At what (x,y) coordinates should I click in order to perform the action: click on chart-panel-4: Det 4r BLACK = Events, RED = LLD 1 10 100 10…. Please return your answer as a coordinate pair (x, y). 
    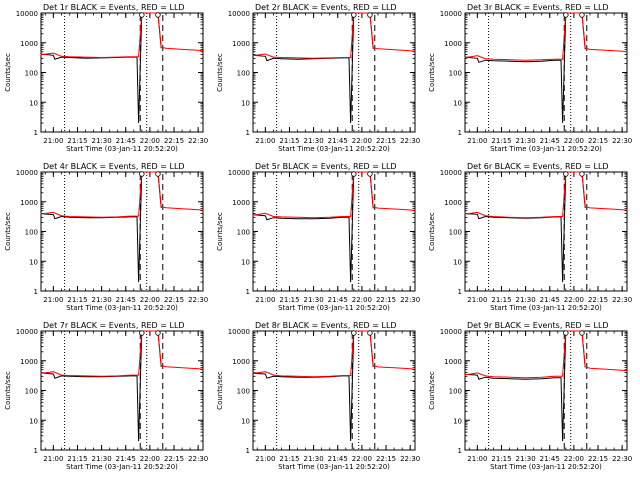
    Looking at the image, I should click on (106, 237).